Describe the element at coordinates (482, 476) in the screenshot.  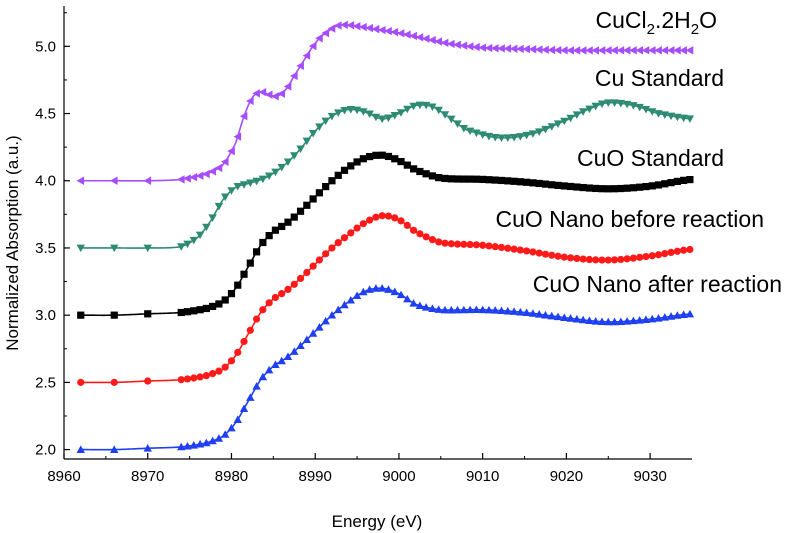
I see `x-tick-label: 9010` at that location.